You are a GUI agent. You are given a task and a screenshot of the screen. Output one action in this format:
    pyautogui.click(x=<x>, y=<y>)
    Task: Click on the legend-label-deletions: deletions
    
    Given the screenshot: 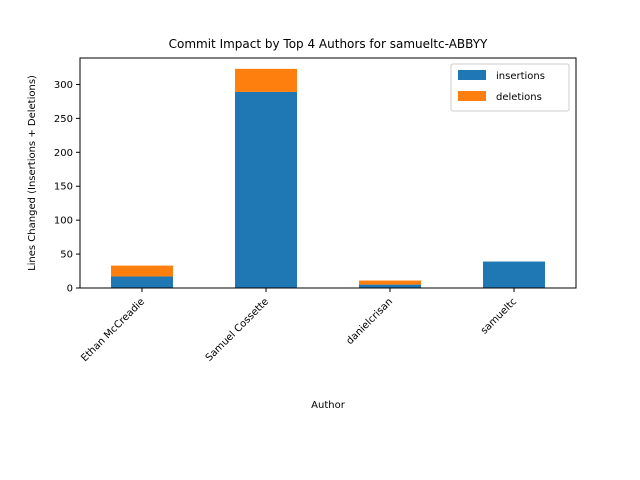 What is the action you would take?
    pyautogui.click(x=519, y=97)
    